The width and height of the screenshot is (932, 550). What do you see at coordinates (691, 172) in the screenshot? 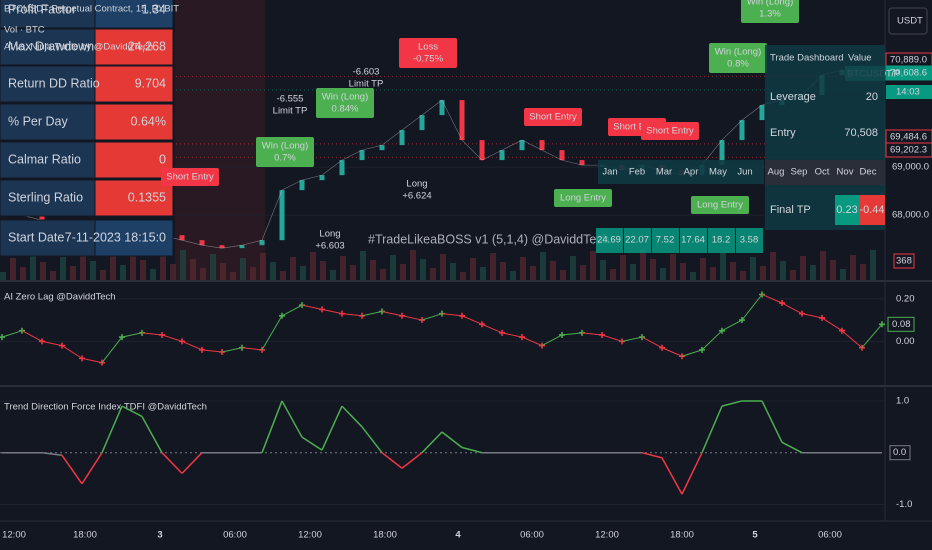
I see `month-label: Apr` at bounding box center [691, 172].